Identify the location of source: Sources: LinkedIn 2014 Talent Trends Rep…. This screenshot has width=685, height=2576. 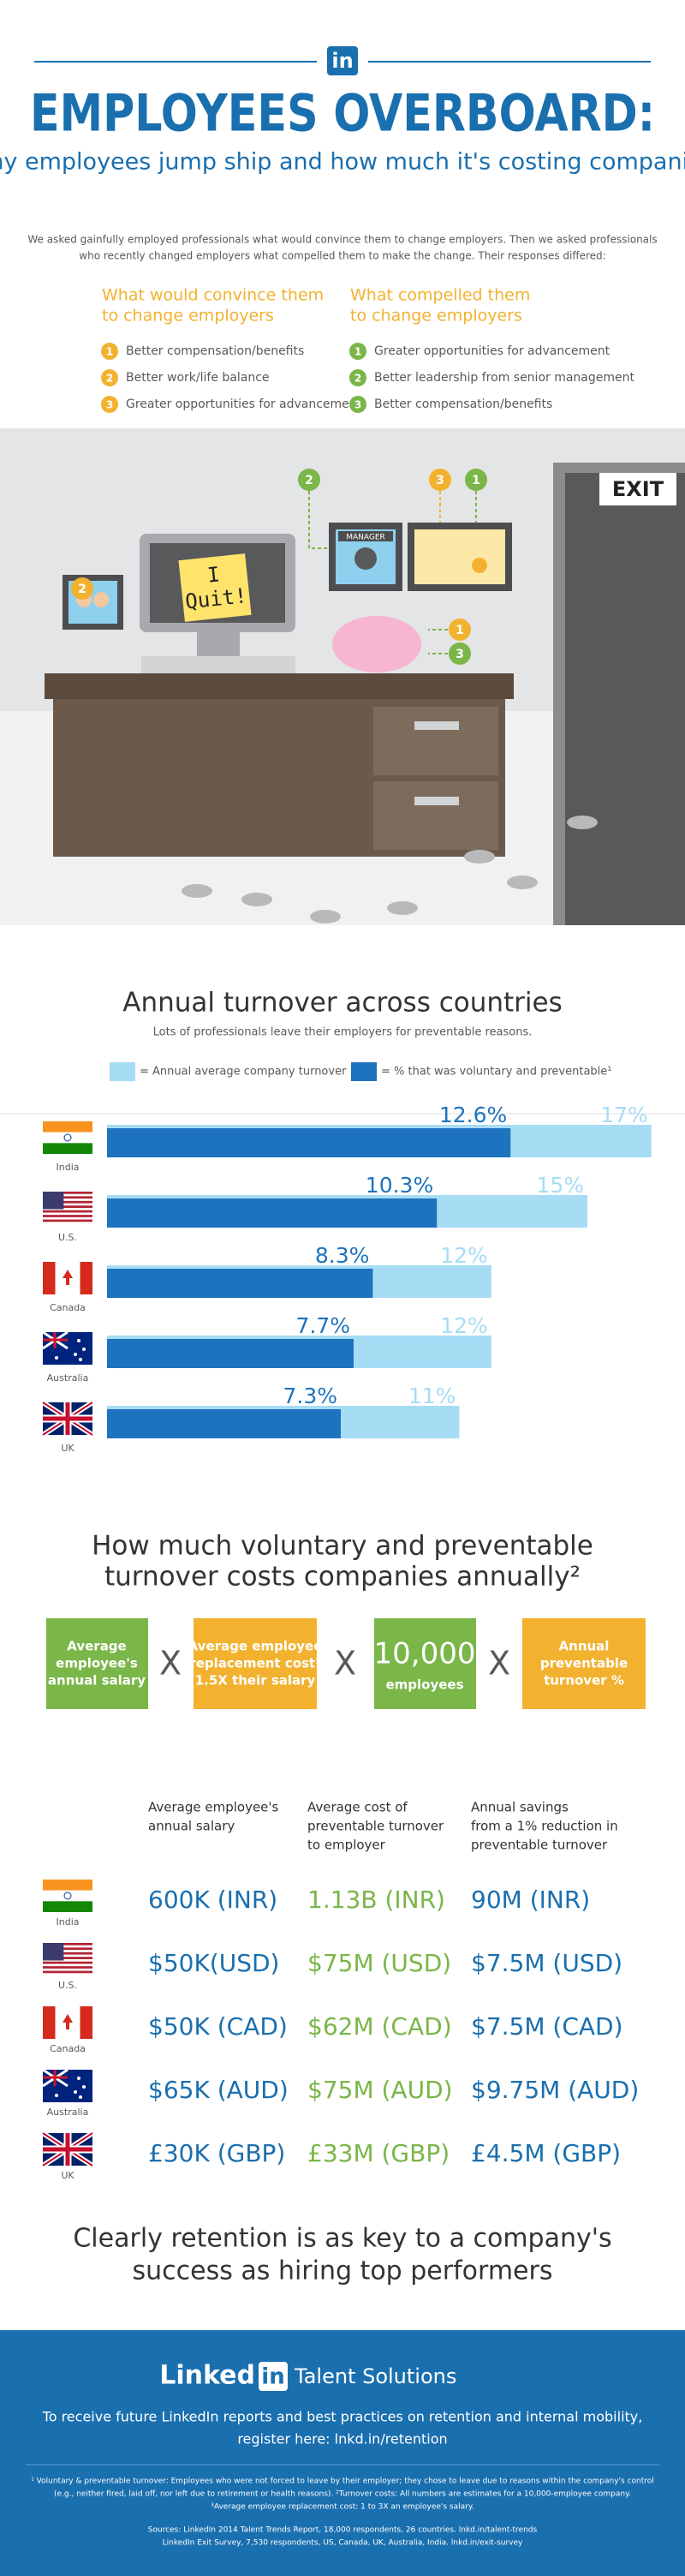
(343, 2531).